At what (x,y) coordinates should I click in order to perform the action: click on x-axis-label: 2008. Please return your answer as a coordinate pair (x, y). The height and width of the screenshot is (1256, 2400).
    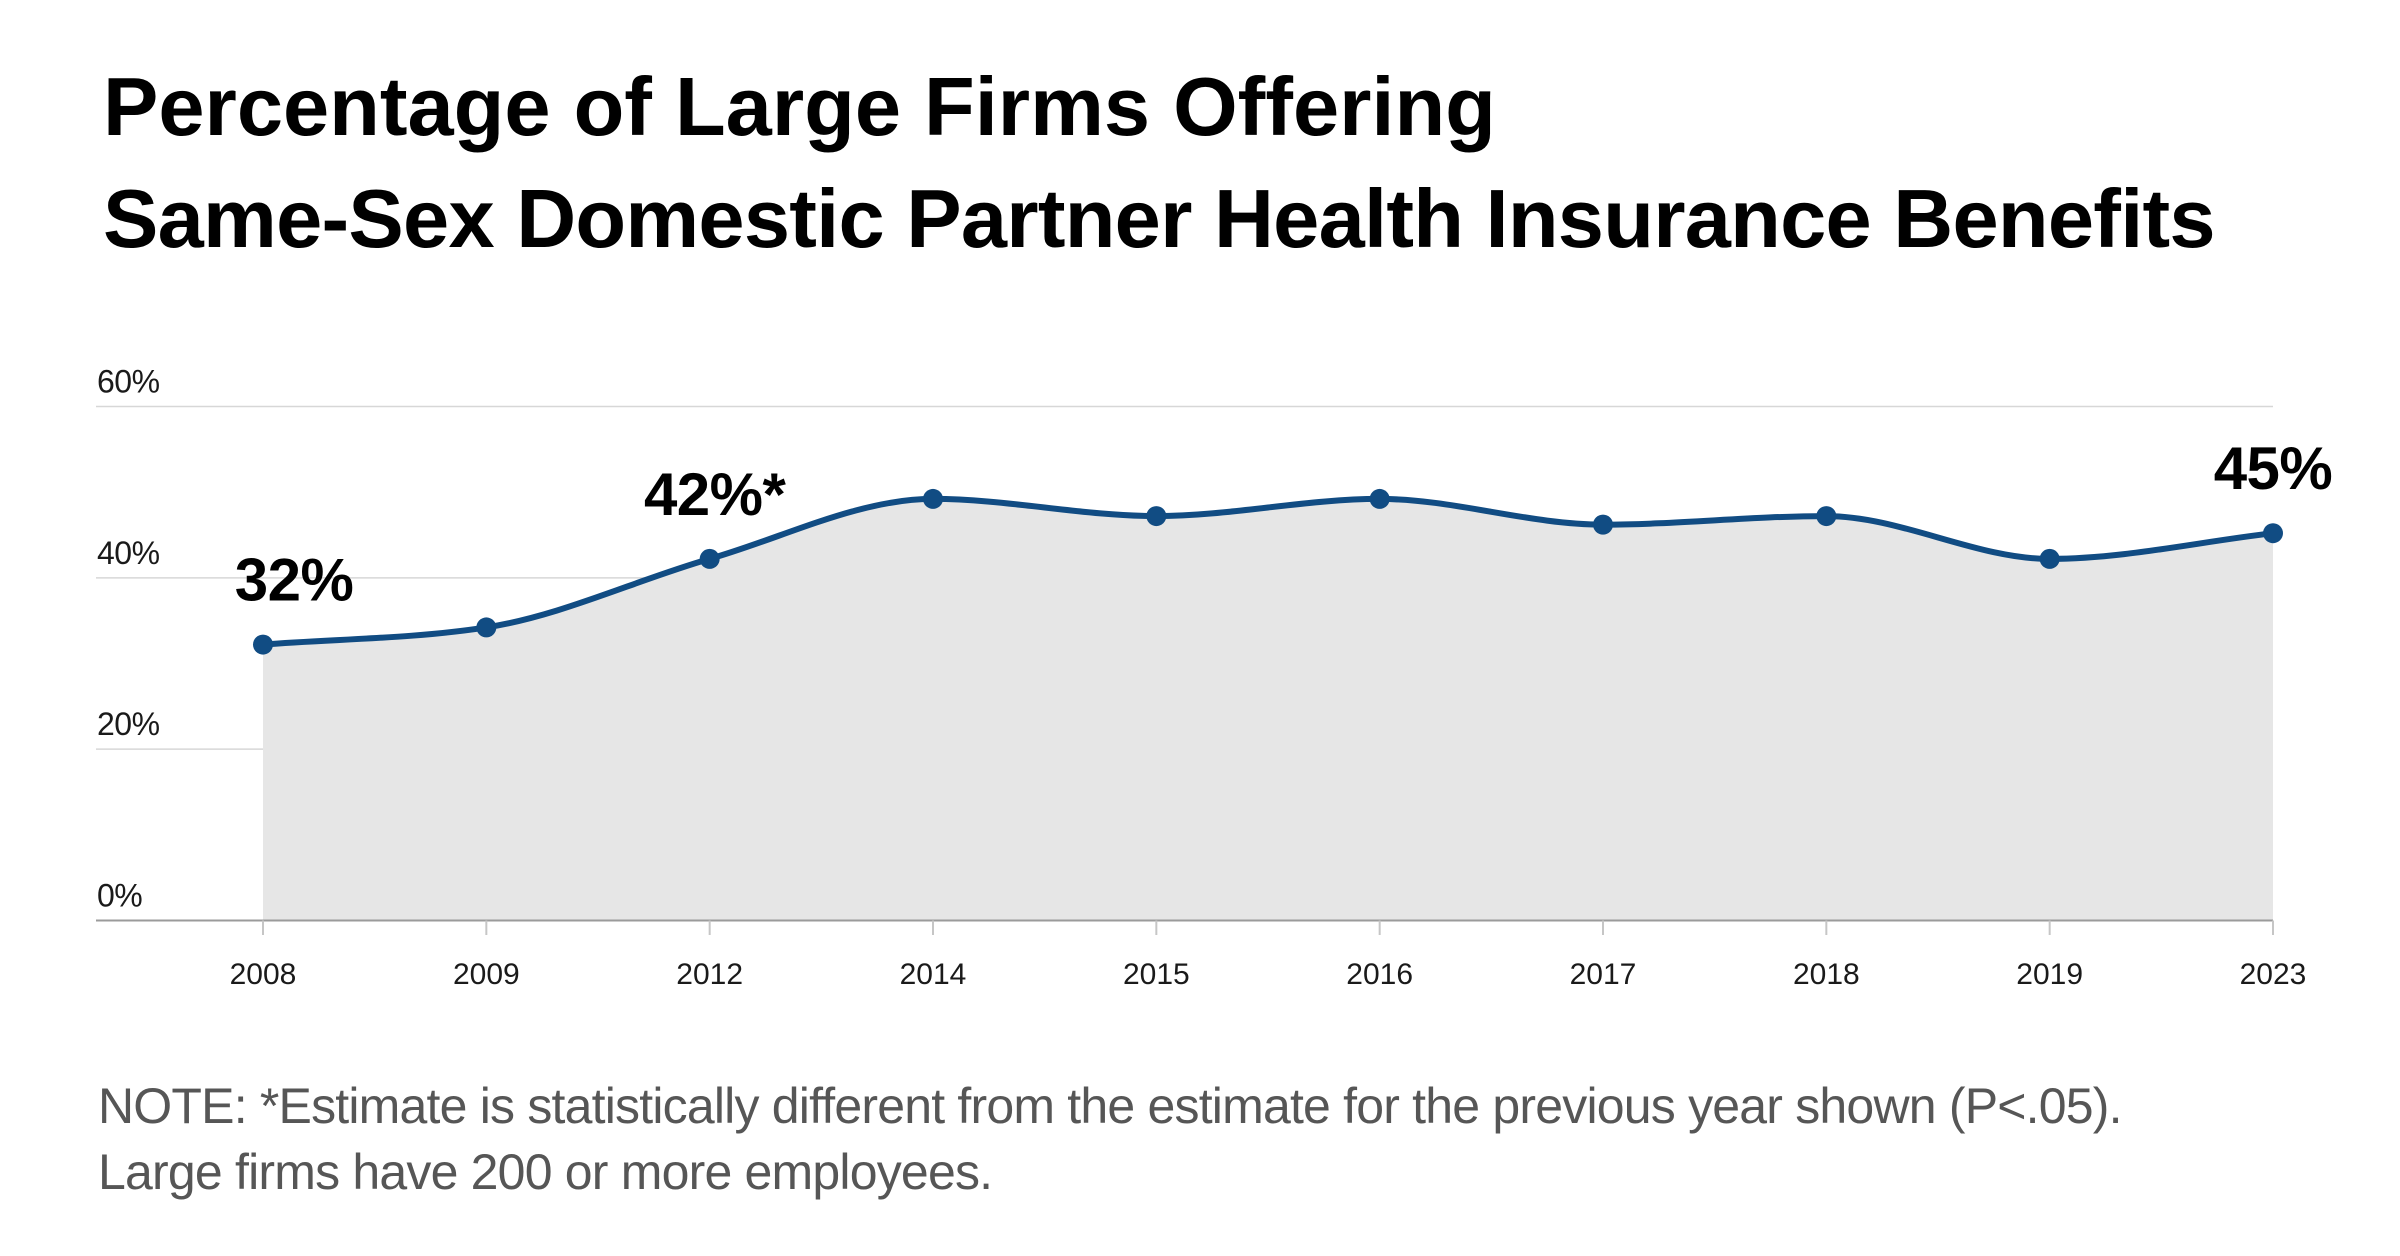
    Looking at the image, I should click on (263, 974).